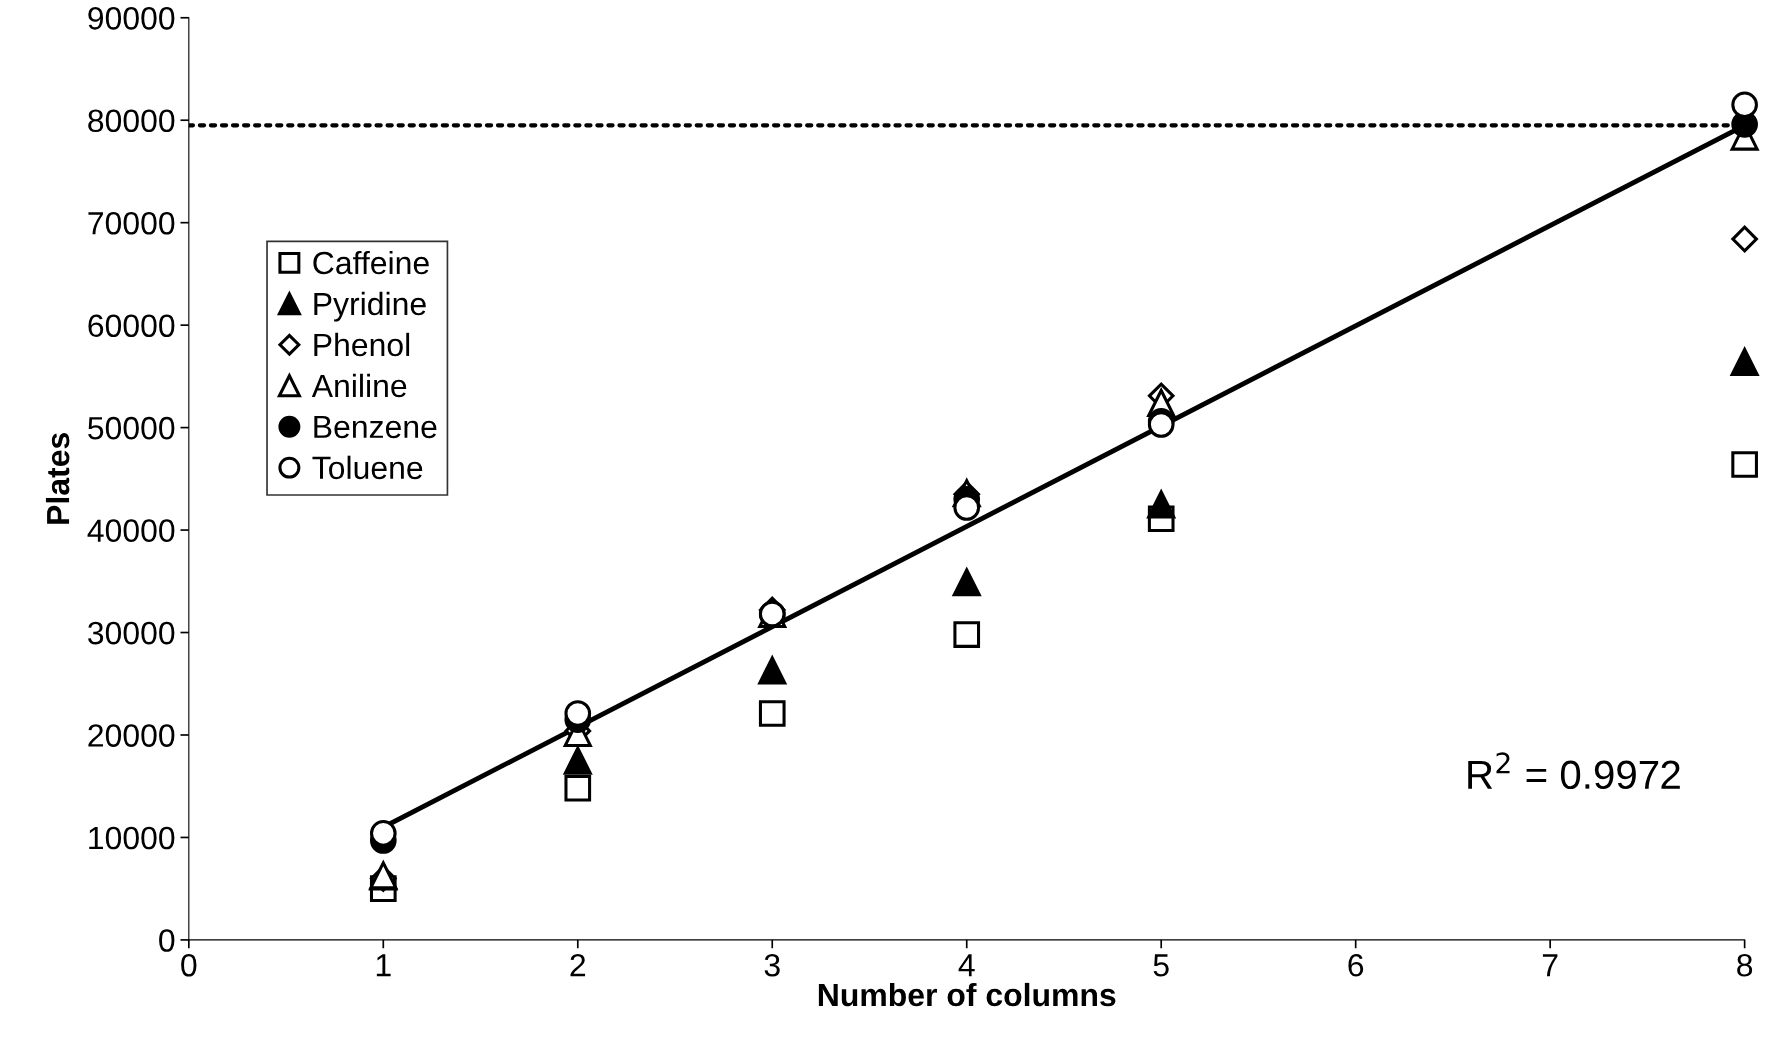 This screenshot has width=1773, height=1044. I want to click on y-tick-label: 30000, so click(131, 633).